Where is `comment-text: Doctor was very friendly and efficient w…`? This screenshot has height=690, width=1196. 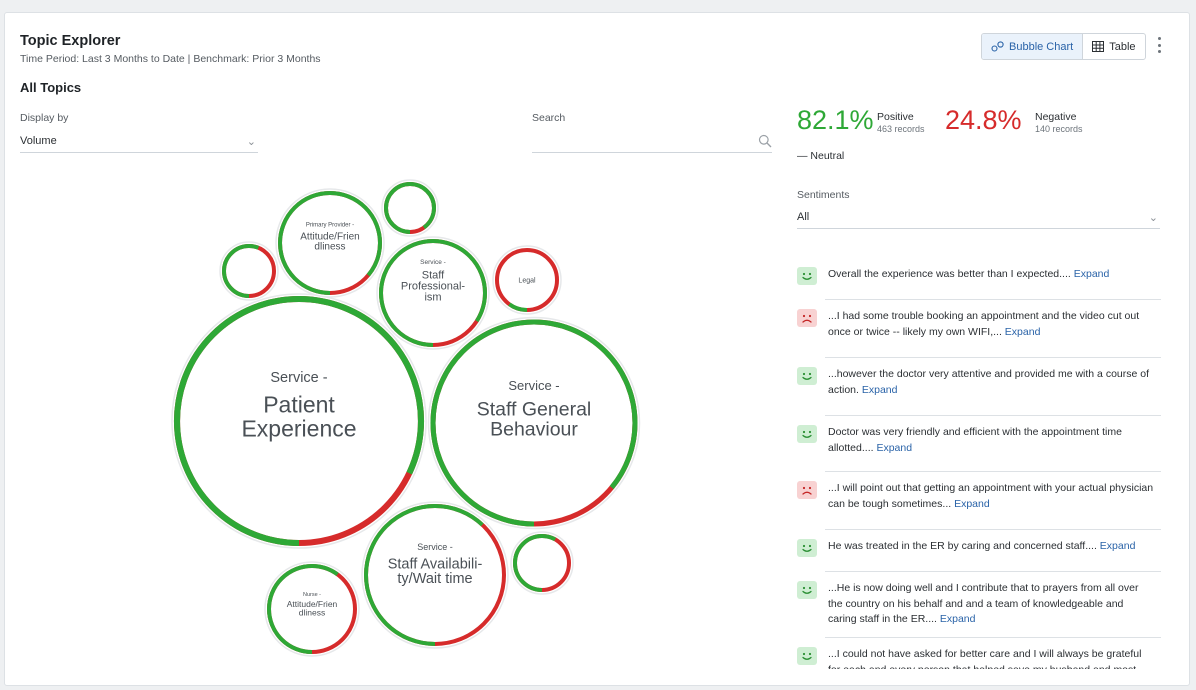
comment-text: Doctor was very friendly and efficient w… is located at coordinates (975, 440).